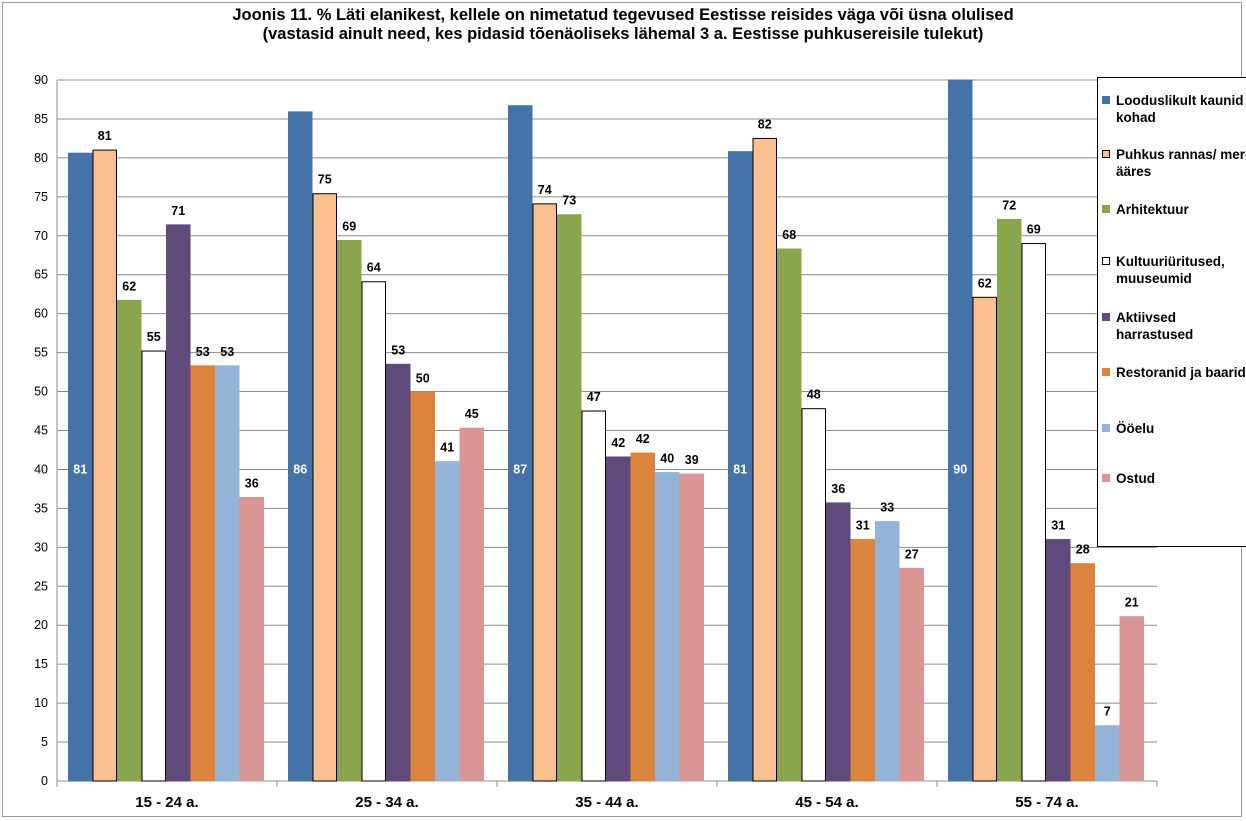 The width and height of the screenshot is (1246, 821). Describe the element at coordinates (44, 781) in the screenshot. I see `y-tick-label: 0` at that location.